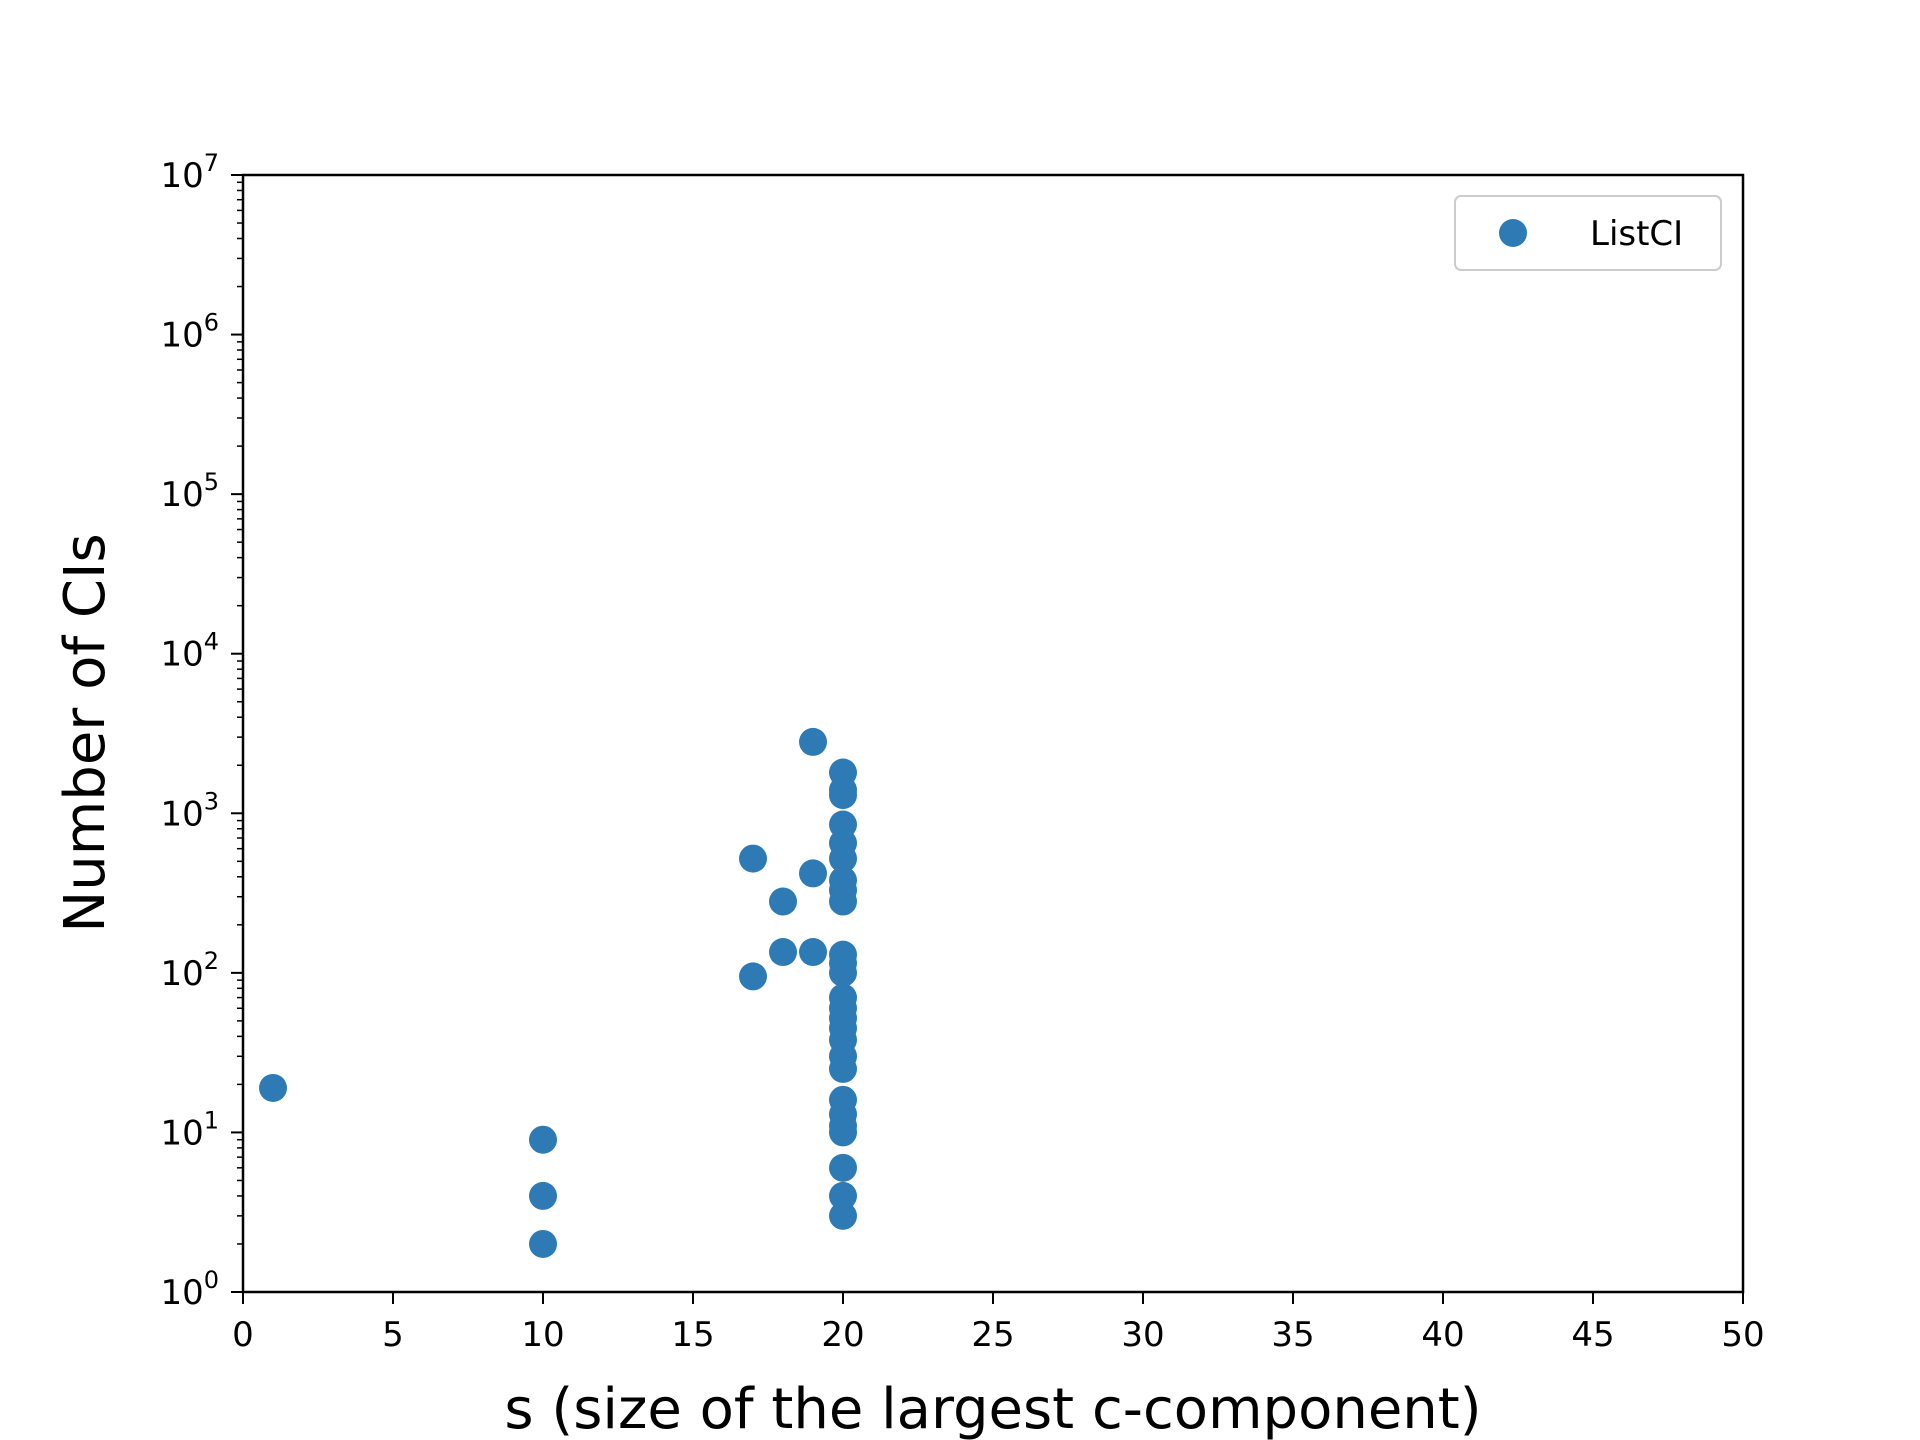  What do you see at coordinates (1636, 234) in the screenshot?
I see `legend-label: ListCI` at bounding box center [1636, 234].